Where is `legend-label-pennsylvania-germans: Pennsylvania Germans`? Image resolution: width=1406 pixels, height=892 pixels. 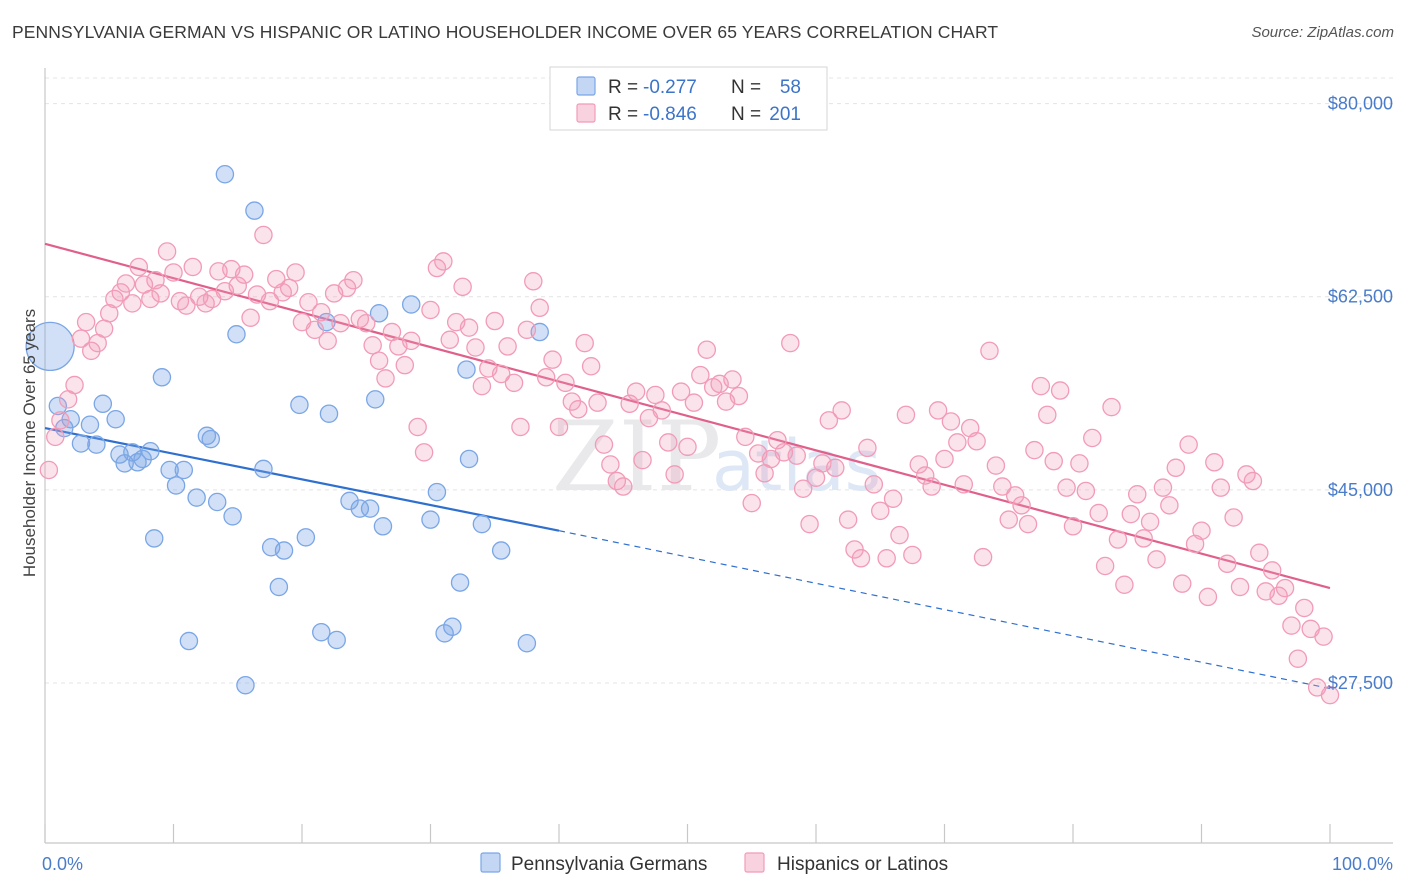 legend-label-pennsylvania-germans: Pennsylvania Germans is located at coordinates (609, 864).